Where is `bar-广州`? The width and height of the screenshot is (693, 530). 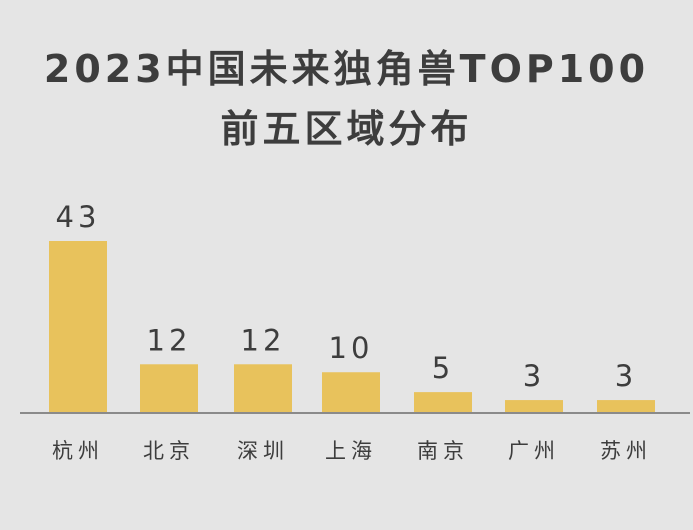 bar-广州 is located at coordinates (534, 406).